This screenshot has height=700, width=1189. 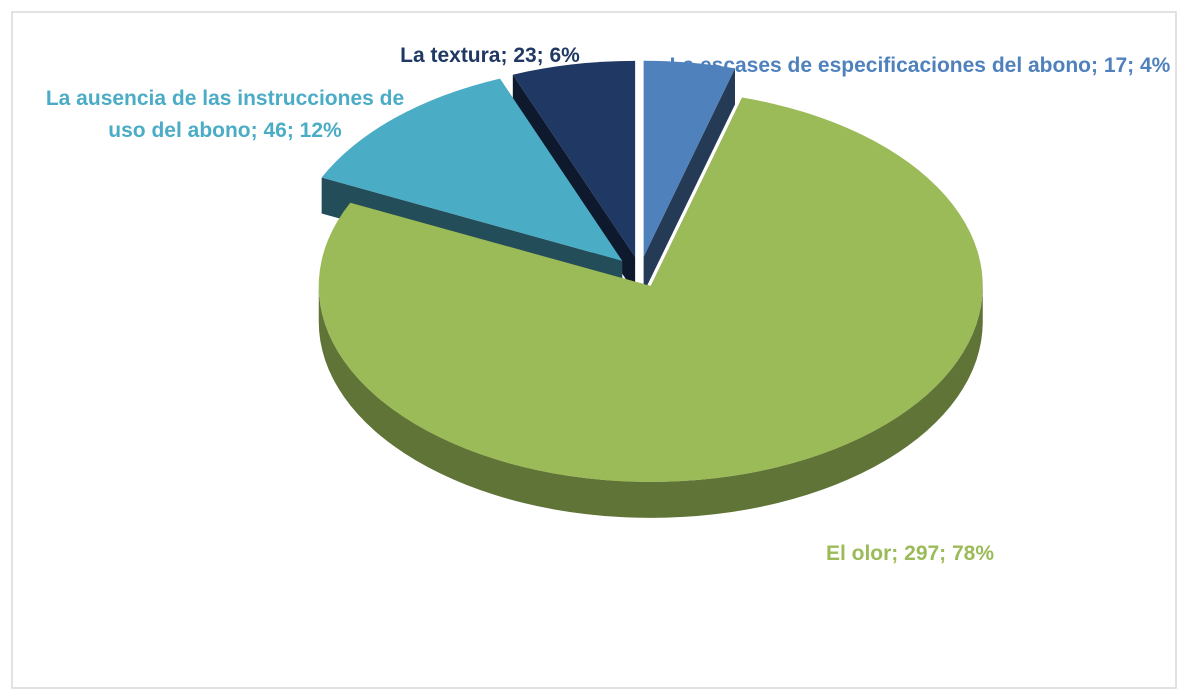 What do you see at coordinates (910, 553) in the screenshot?
I see `data-label: El olor; 297; 78%` at bounding box center [910, 553].